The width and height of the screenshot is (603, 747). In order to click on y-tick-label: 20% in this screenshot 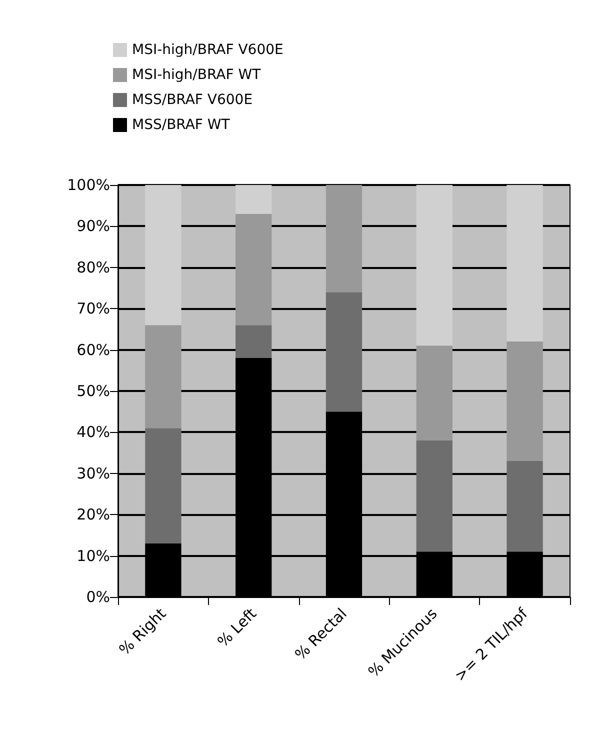, I will do `click(93, 515)`.